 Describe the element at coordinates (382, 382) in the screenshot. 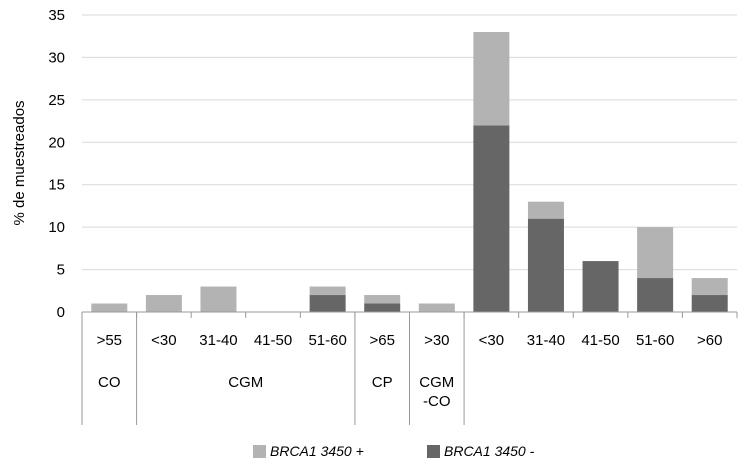

I see `group-label: CP` at that location.